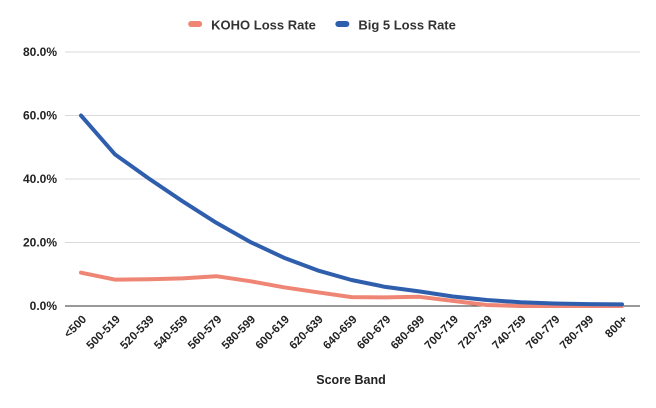 The image size is (656, 408). What do you see at coordinates (476, 333) in the screenshot?
I see `x-tick-label: 720-739` at bounding box center [476, 333].